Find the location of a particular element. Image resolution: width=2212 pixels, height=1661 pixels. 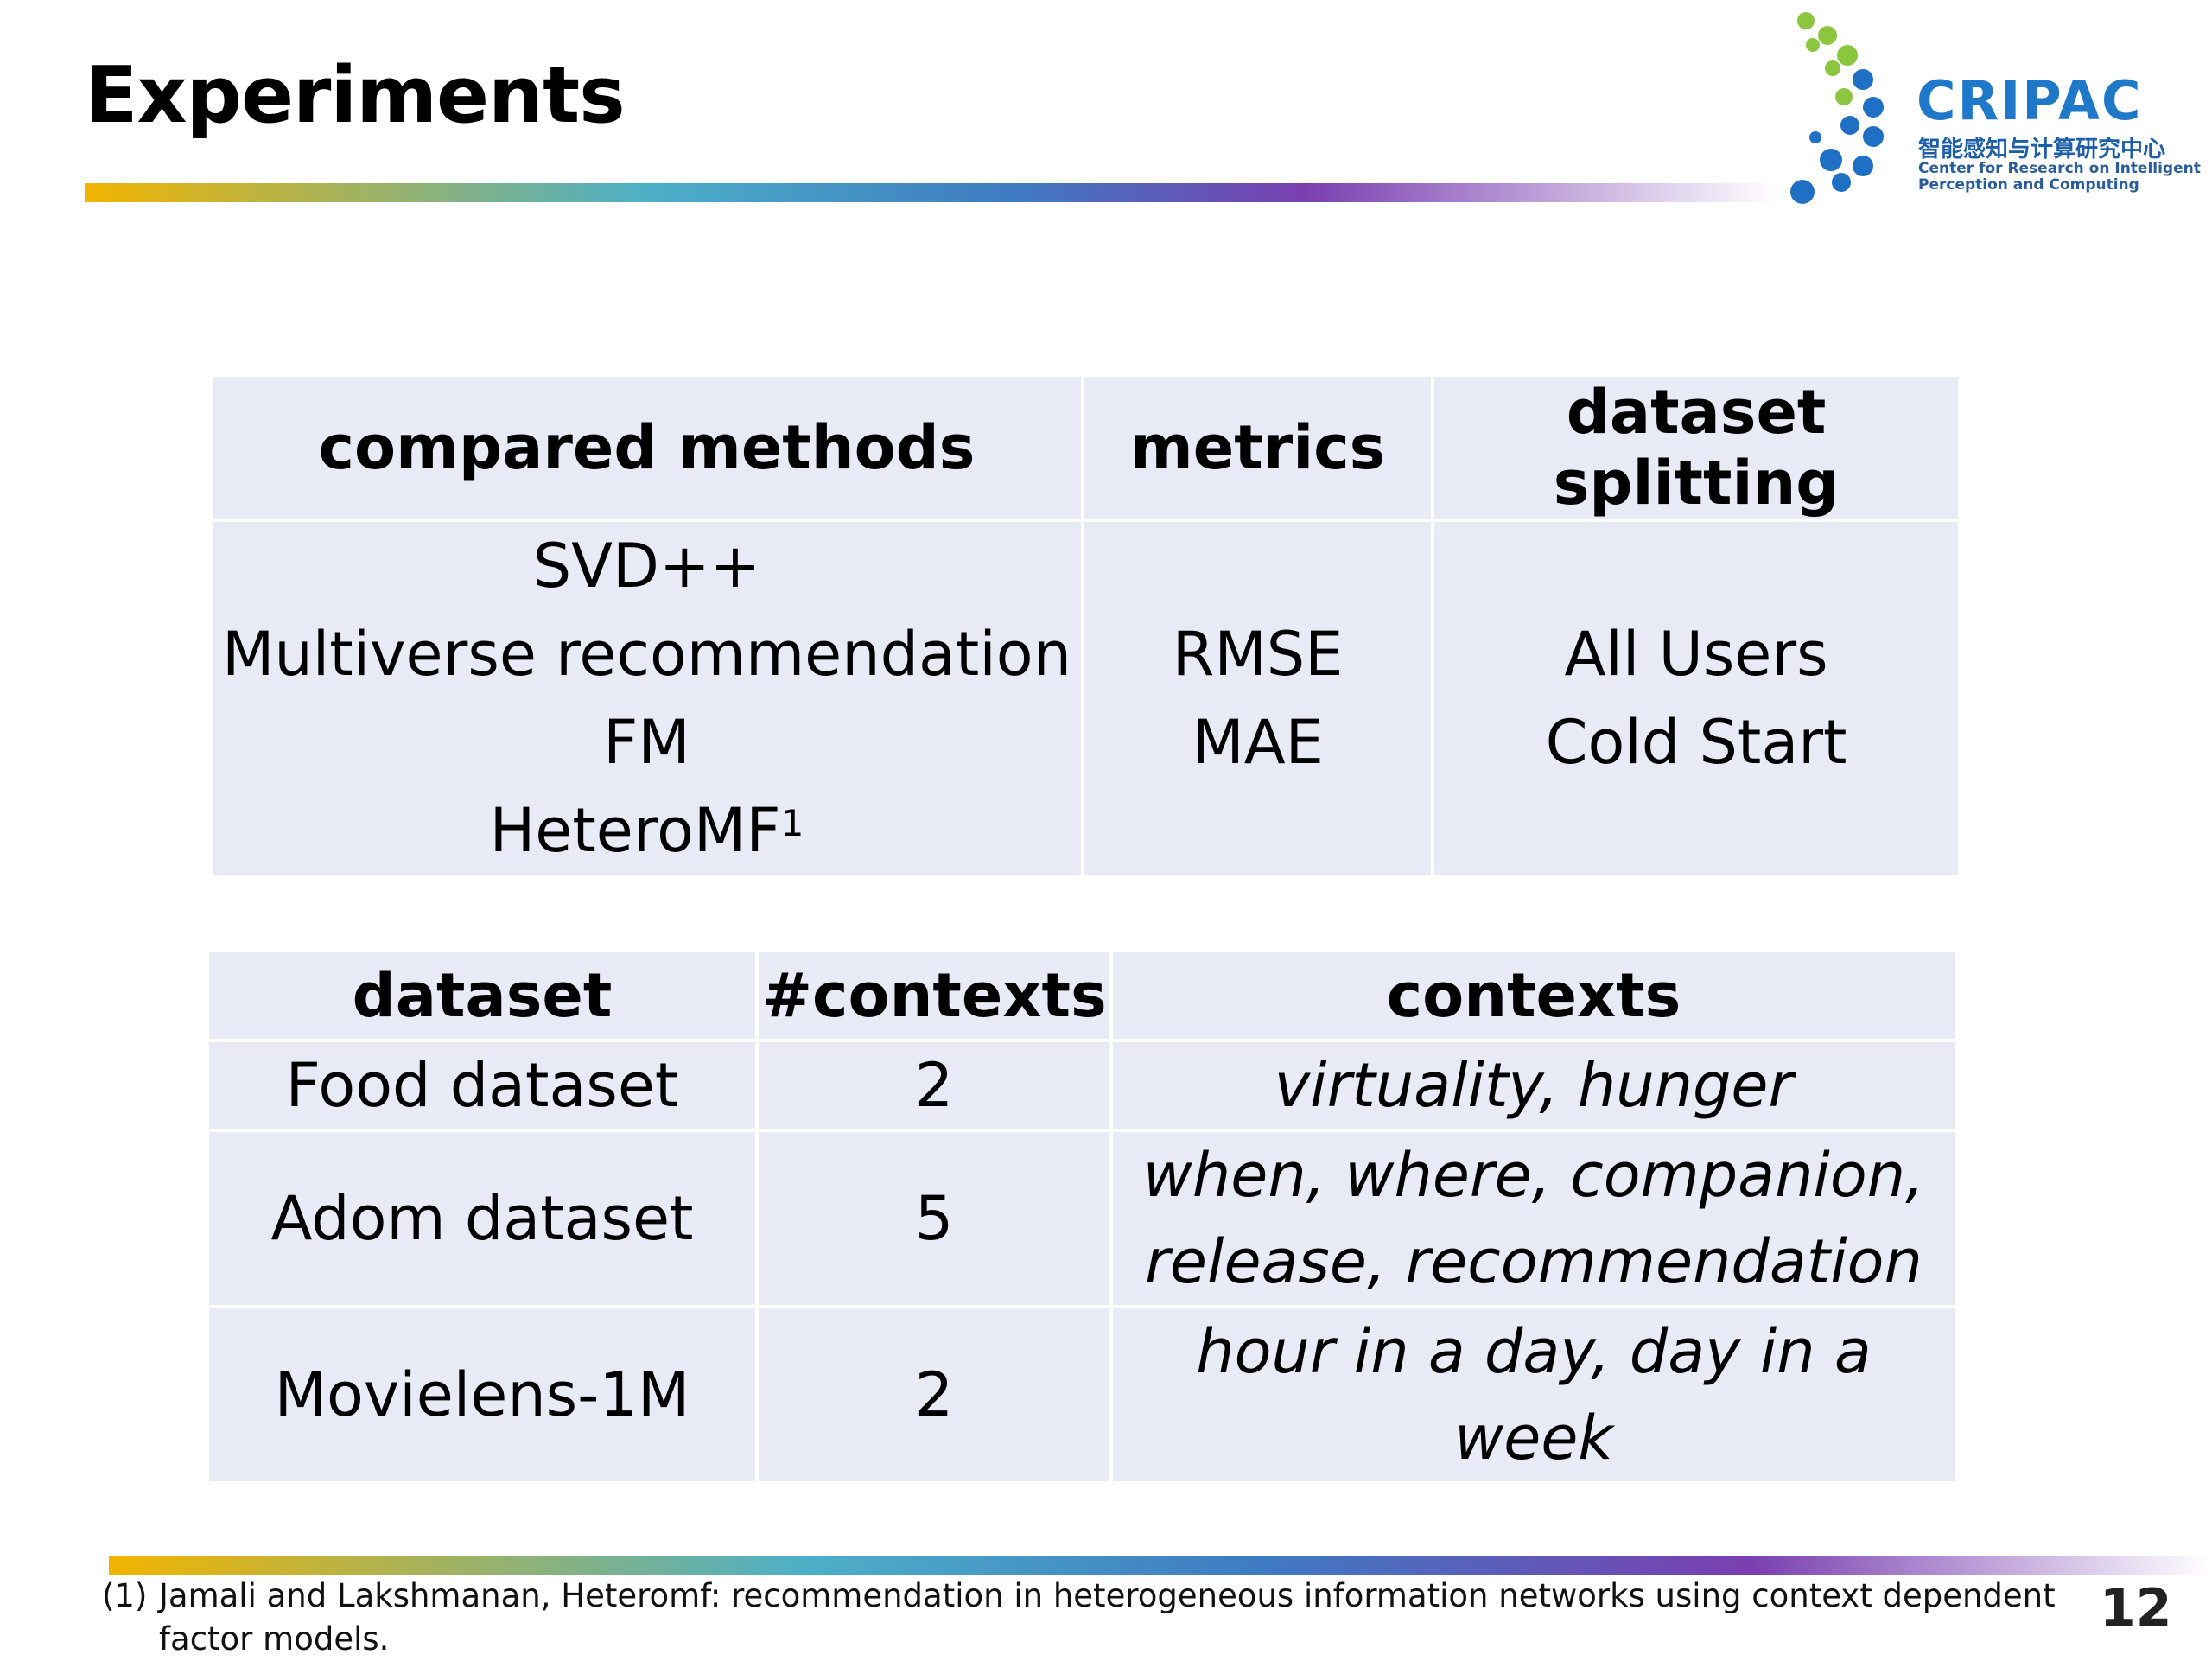

header-num-contexts: #contexts is located at coordinates (934, 996).